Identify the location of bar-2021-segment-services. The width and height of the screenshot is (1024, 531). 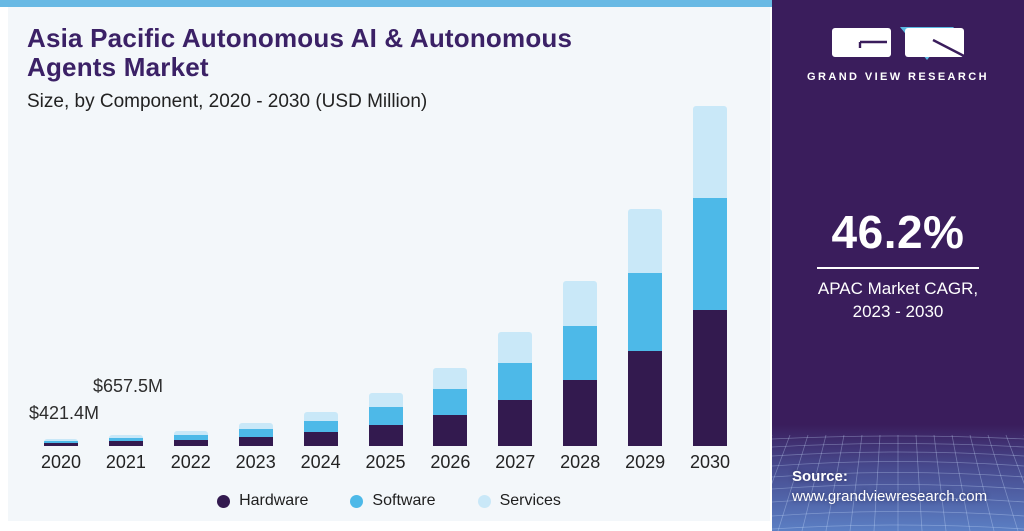
(125, 436).